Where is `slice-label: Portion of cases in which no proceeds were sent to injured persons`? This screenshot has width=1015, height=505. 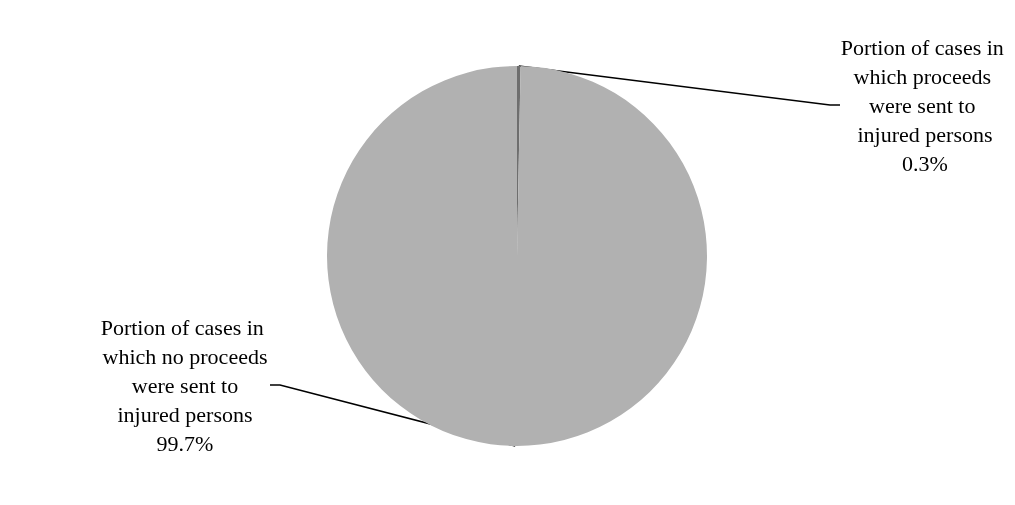
slice-label: Portion of cases in which no proceeds were sent to injured persons is located at coordinates (185, 370).